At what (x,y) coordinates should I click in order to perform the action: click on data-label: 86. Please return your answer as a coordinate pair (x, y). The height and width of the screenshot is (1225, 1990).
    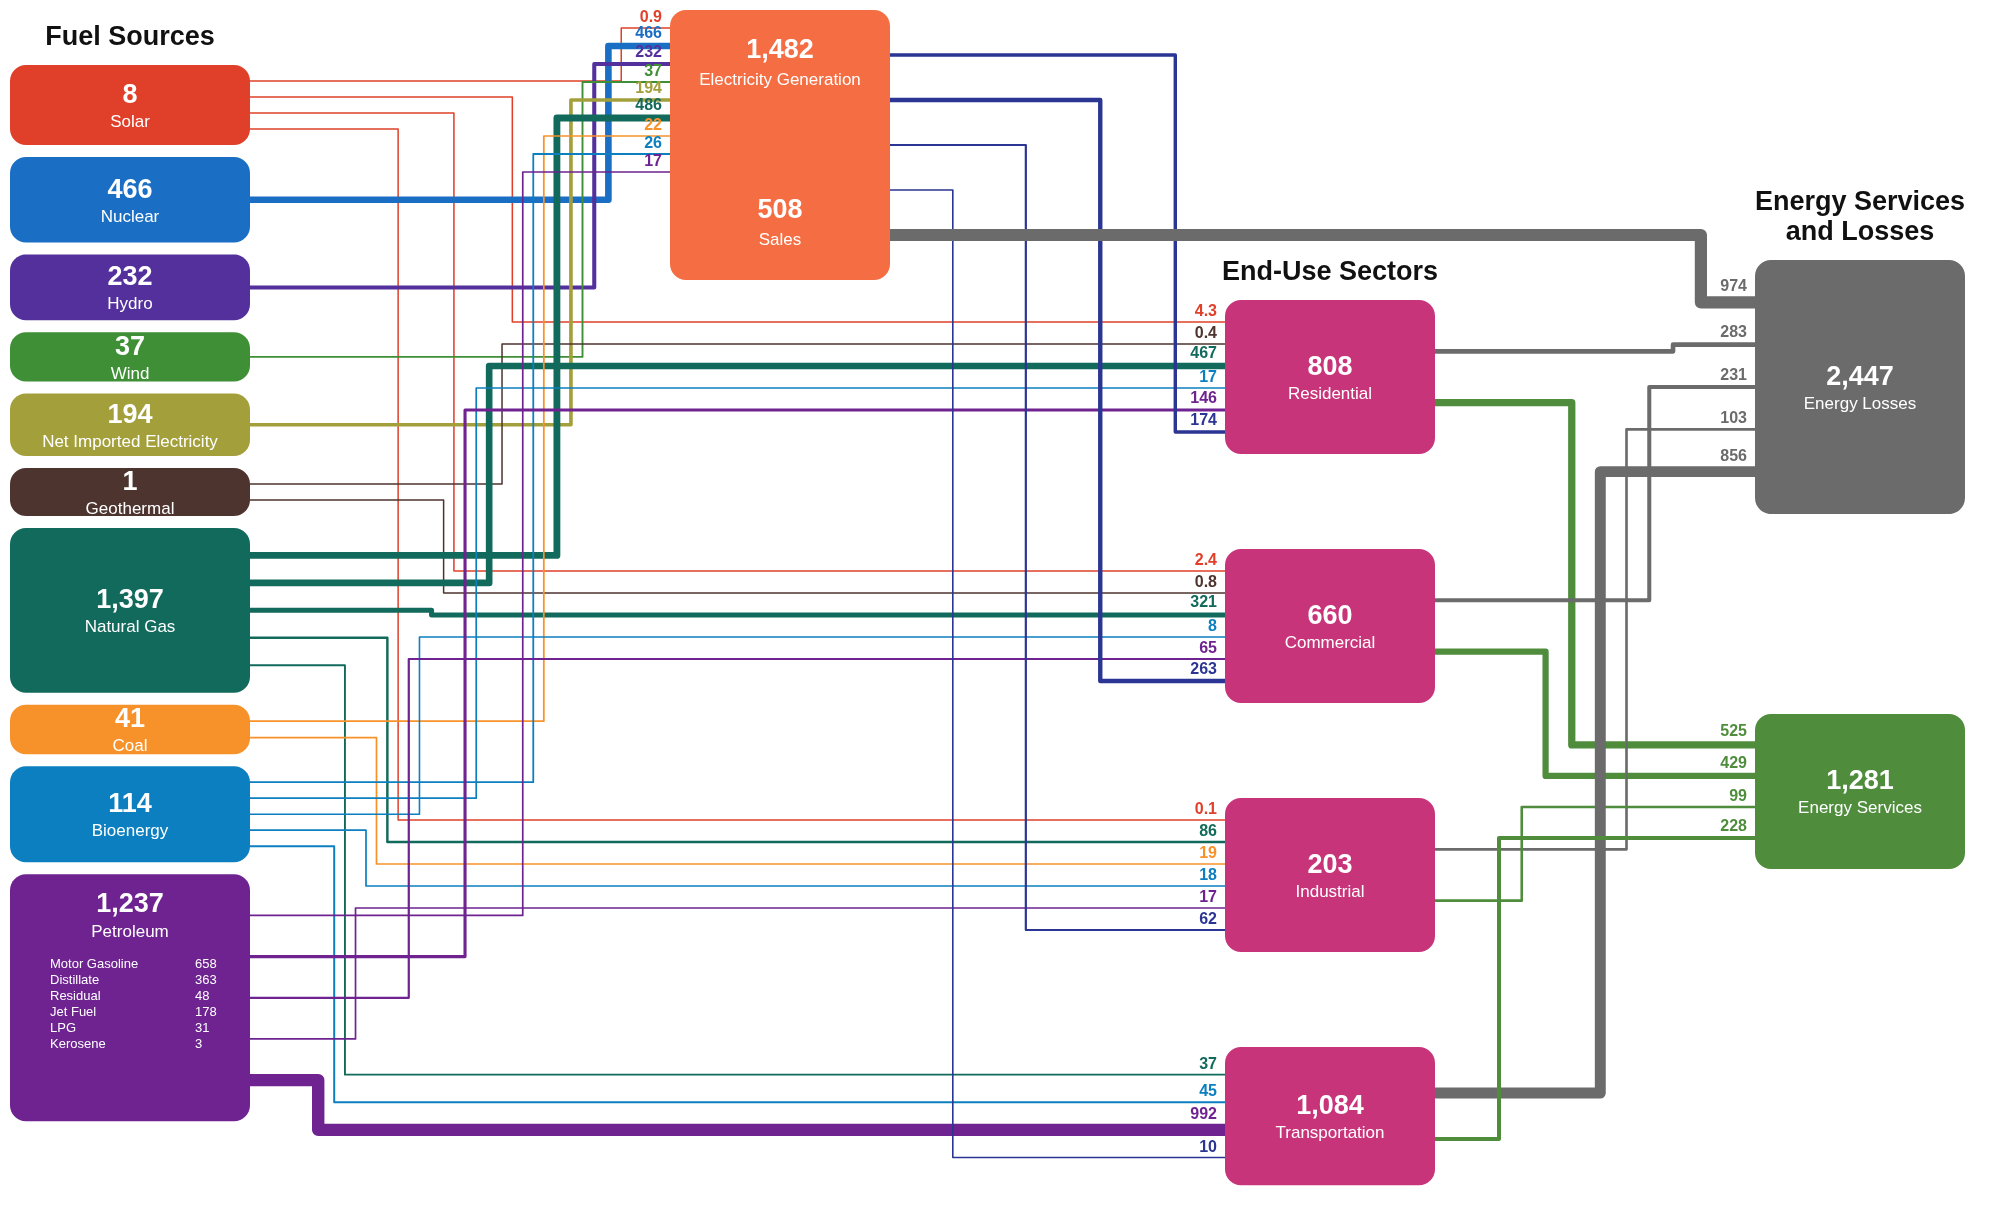
    Looking at the image, I should click on (1208, 830).